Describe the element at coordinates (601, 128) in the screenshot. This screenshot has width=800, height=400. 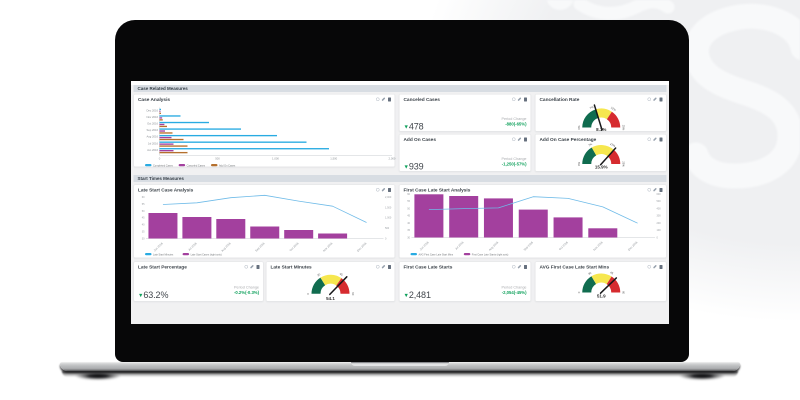
I see `svg-text: 8.1%` at that location.